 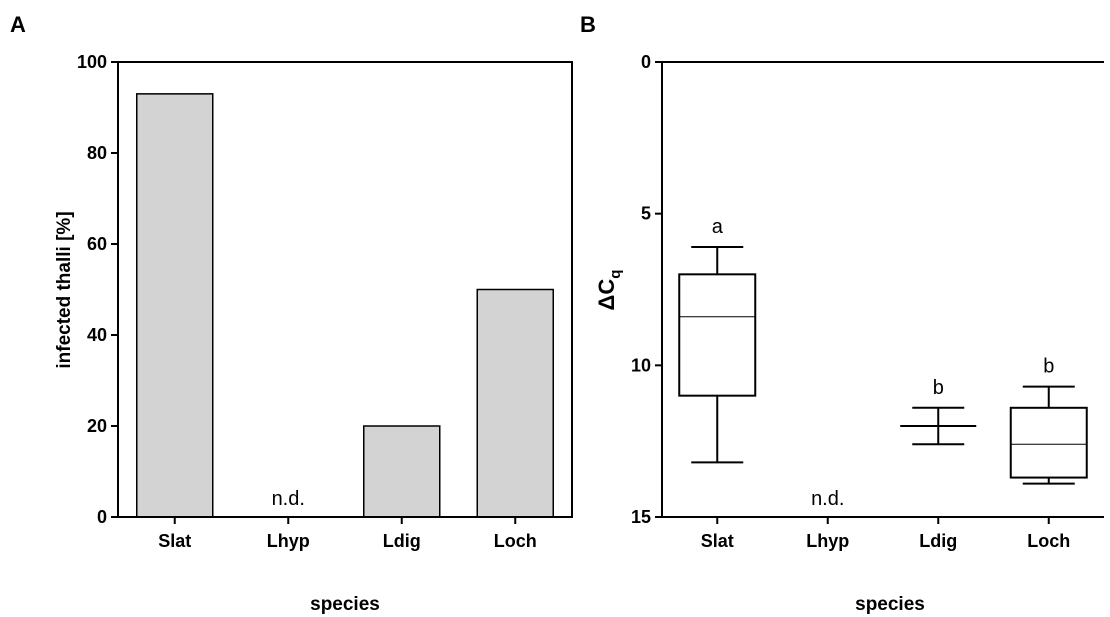 I want to click on bar-slat, so click(x=175, y=305).